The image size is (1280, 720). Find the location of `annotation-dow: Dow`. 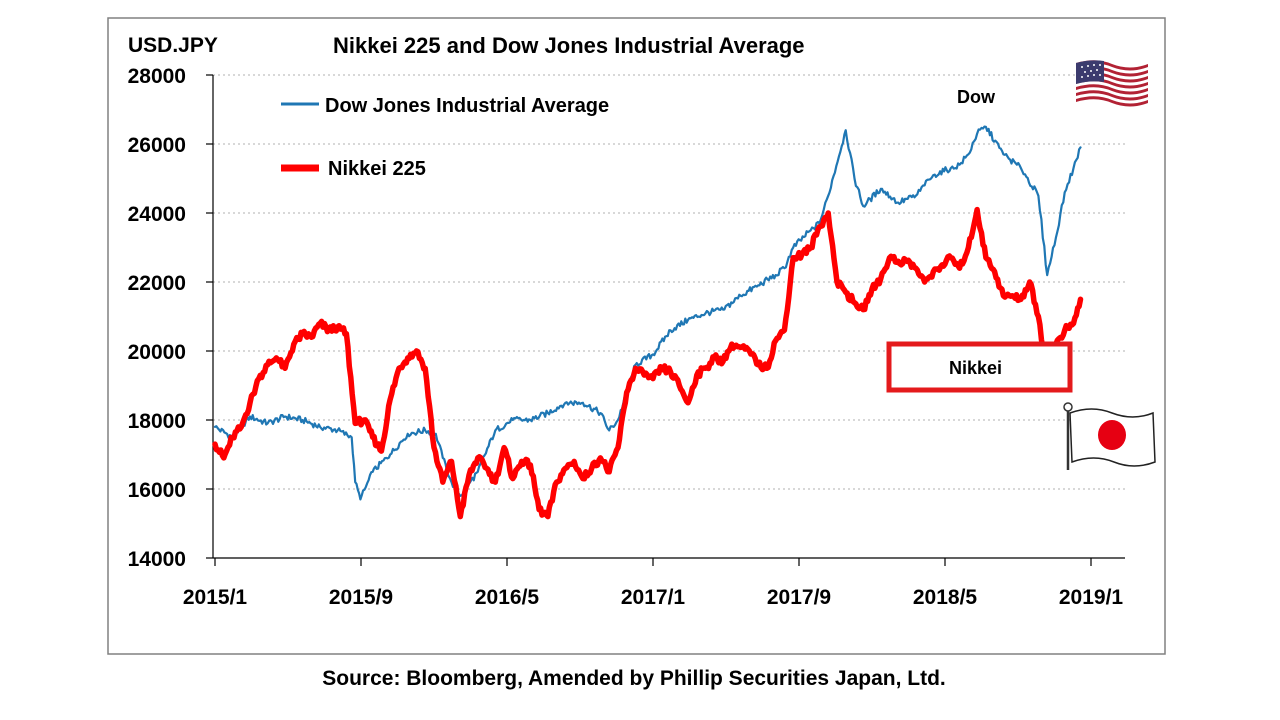

annotation-dow: Dow is located at coordinates (976, 97).